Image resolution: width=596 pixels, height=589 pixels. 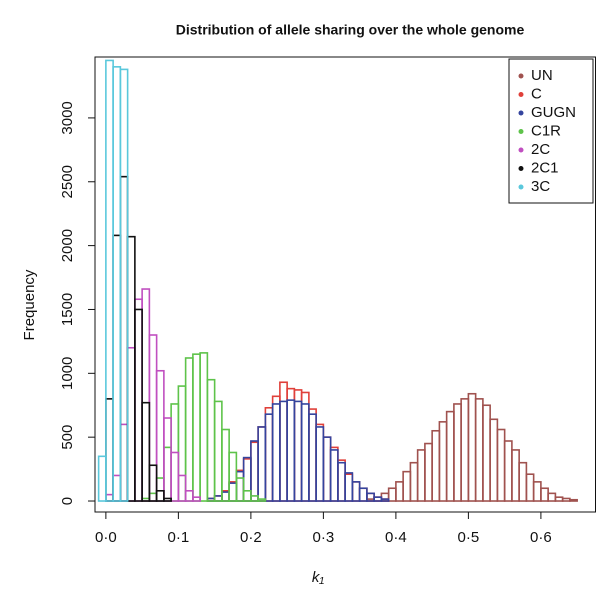 I want to click on x-tick-label: 0·3, so click(x=324, y=537).